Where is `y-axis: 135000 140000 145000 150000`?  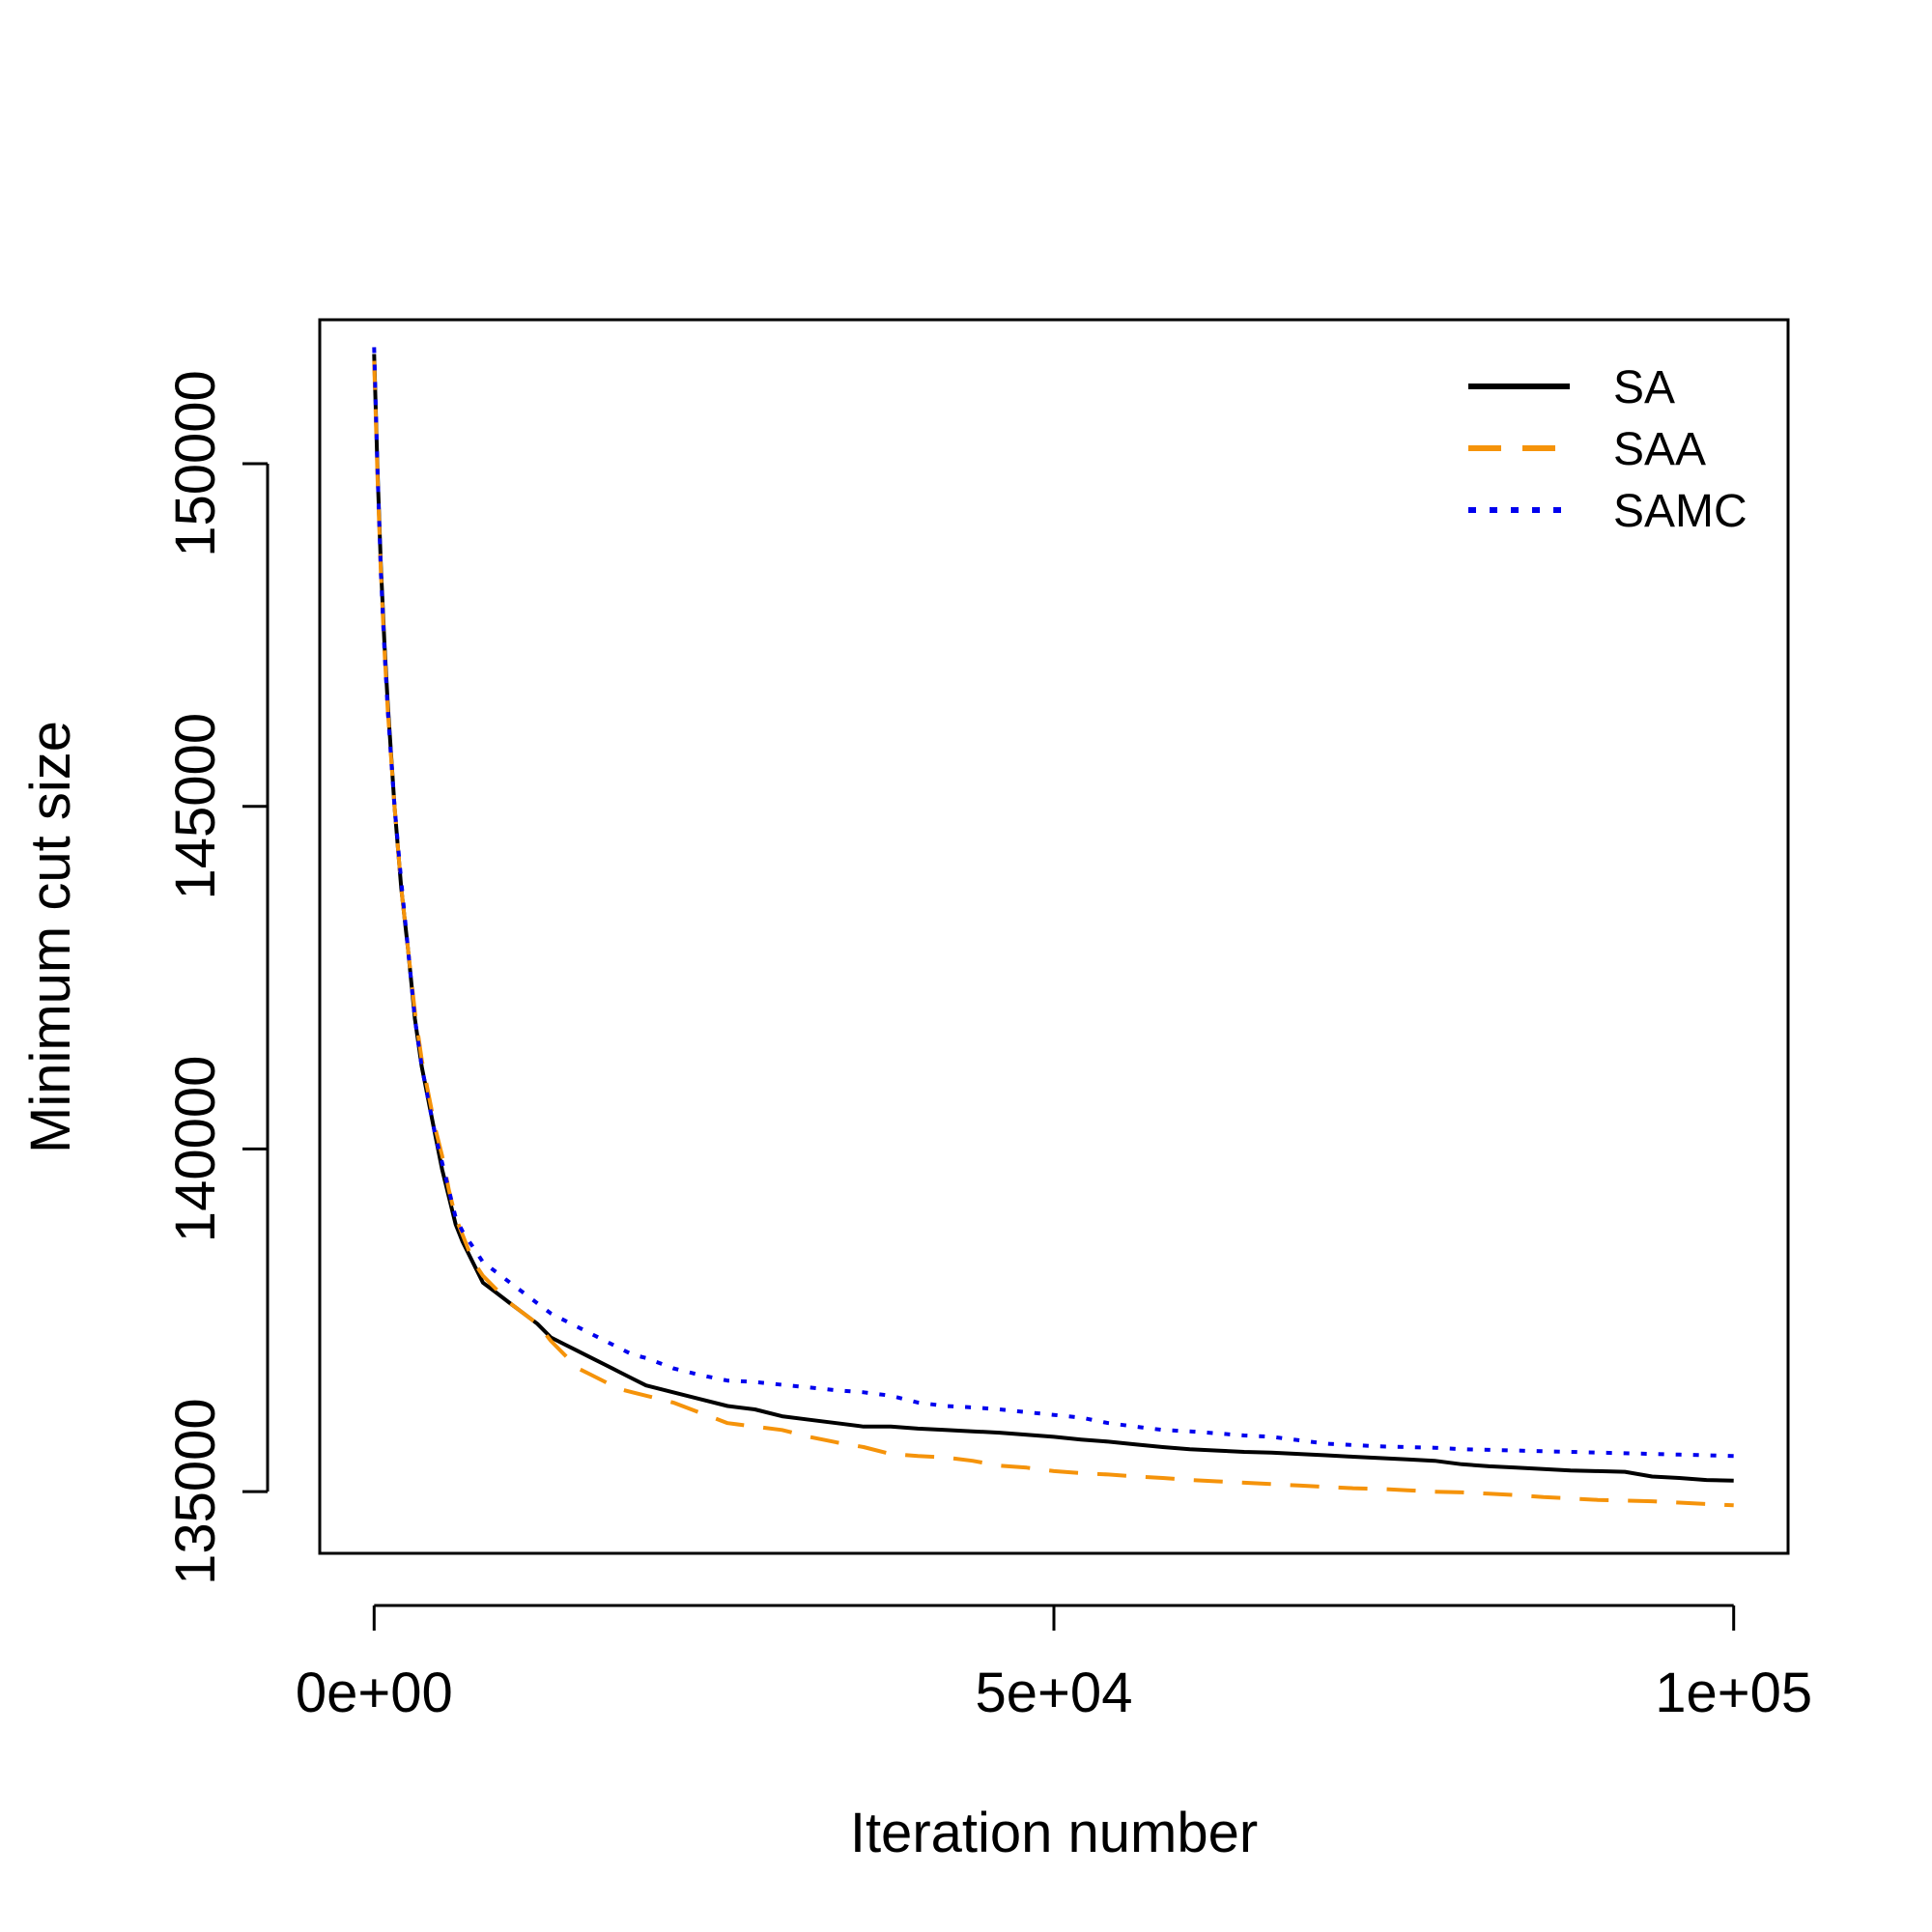 y-axis: 135000 140000 145000 150000 is located at coordinates (217, 977).